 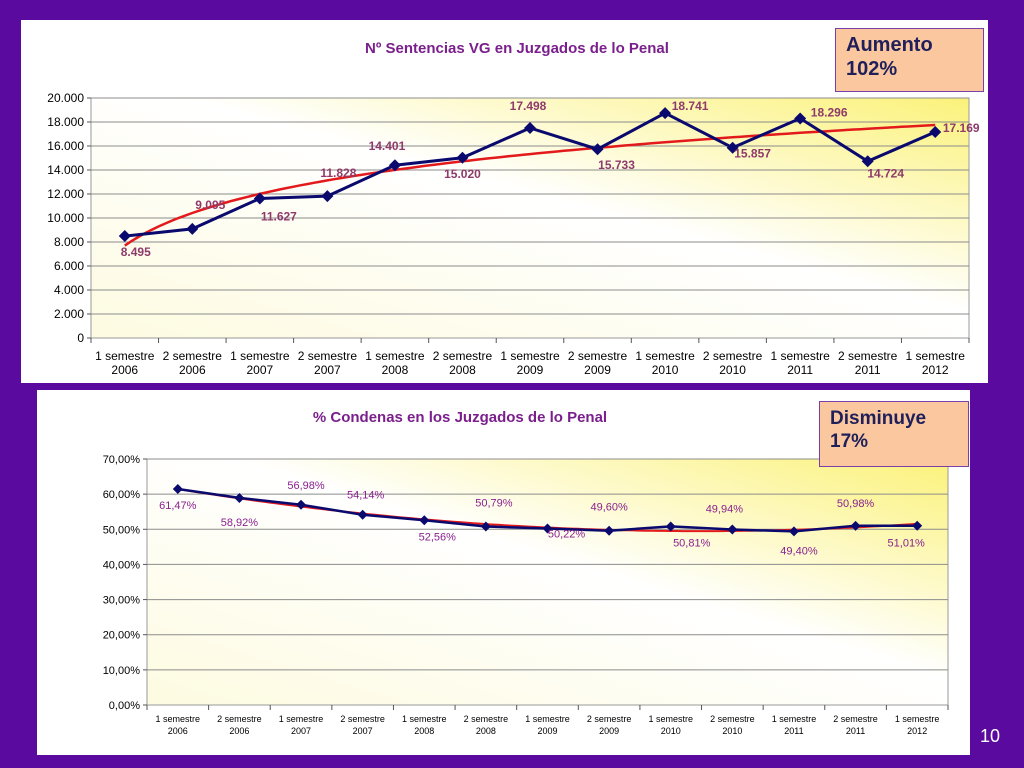 I want to click on data-label: 15.857, so click(x=752, y=154).